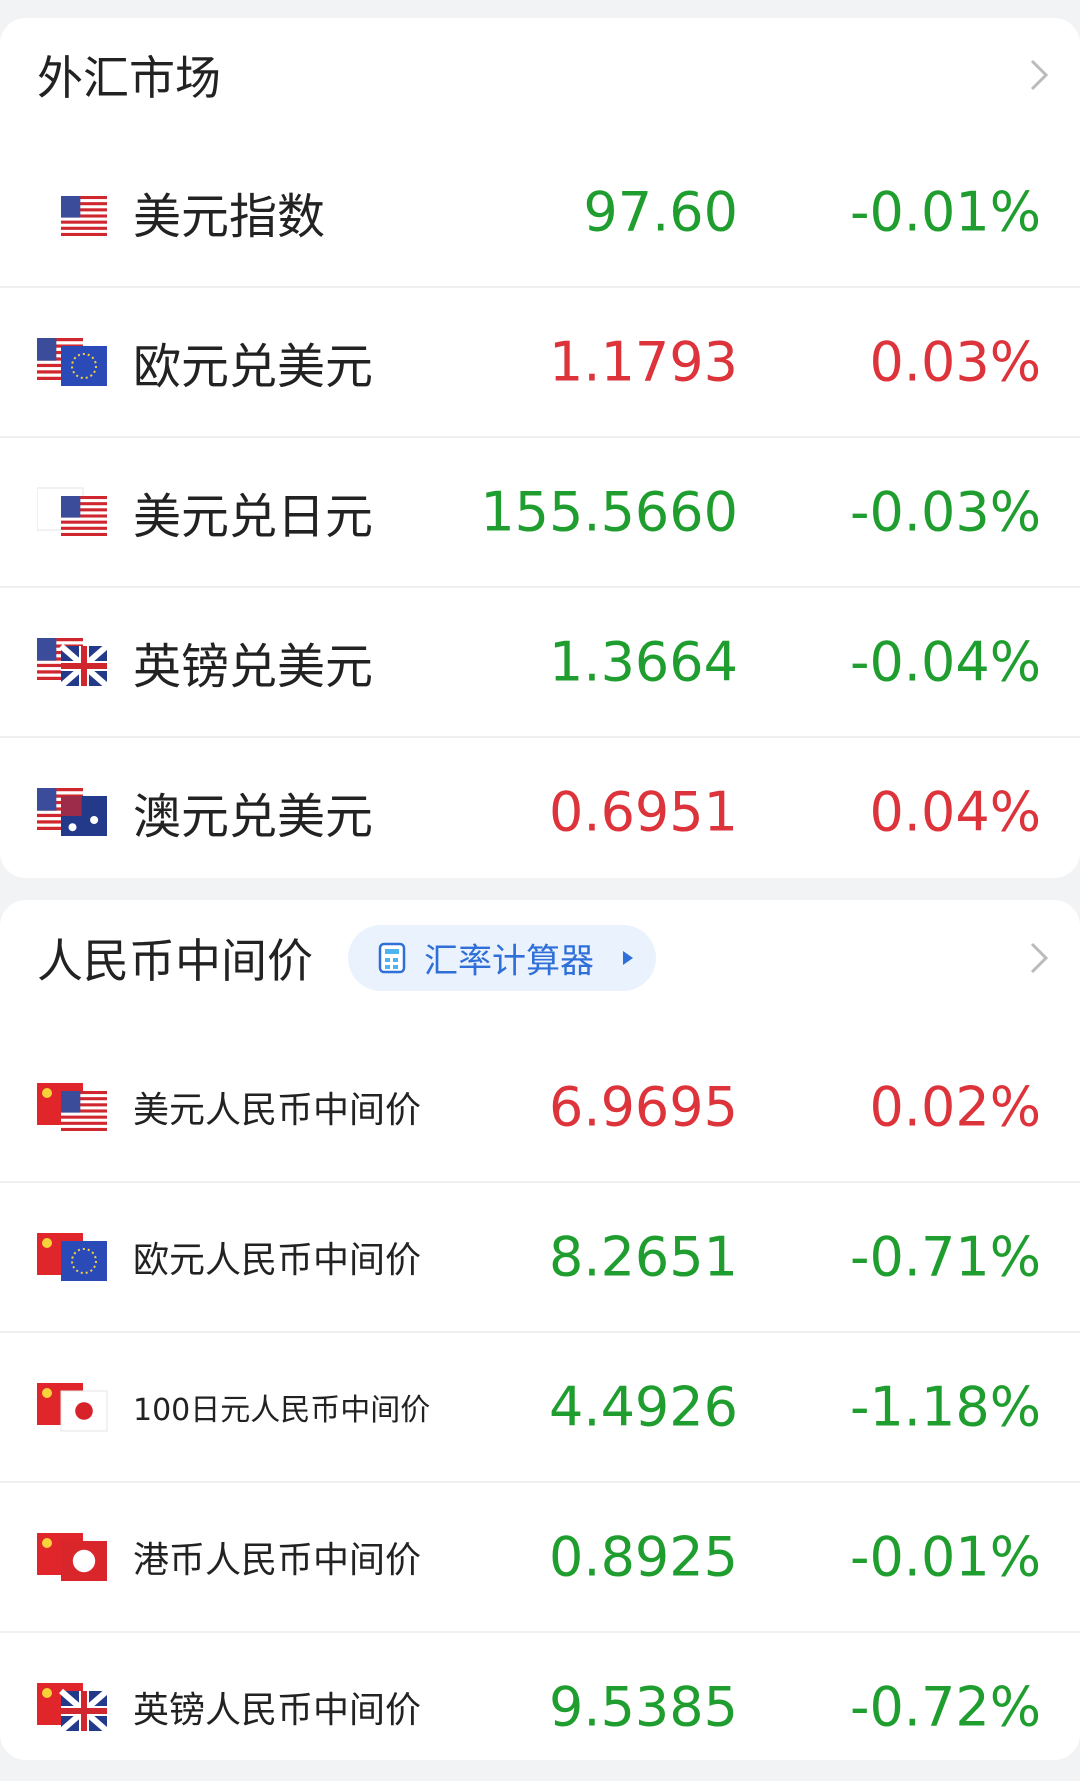 The width and height of the screenshot is (1080, 1781). Describe the element at coordinates (253, 517) in the screenshot. I see `quote-name: 美元兑日元` at that location.